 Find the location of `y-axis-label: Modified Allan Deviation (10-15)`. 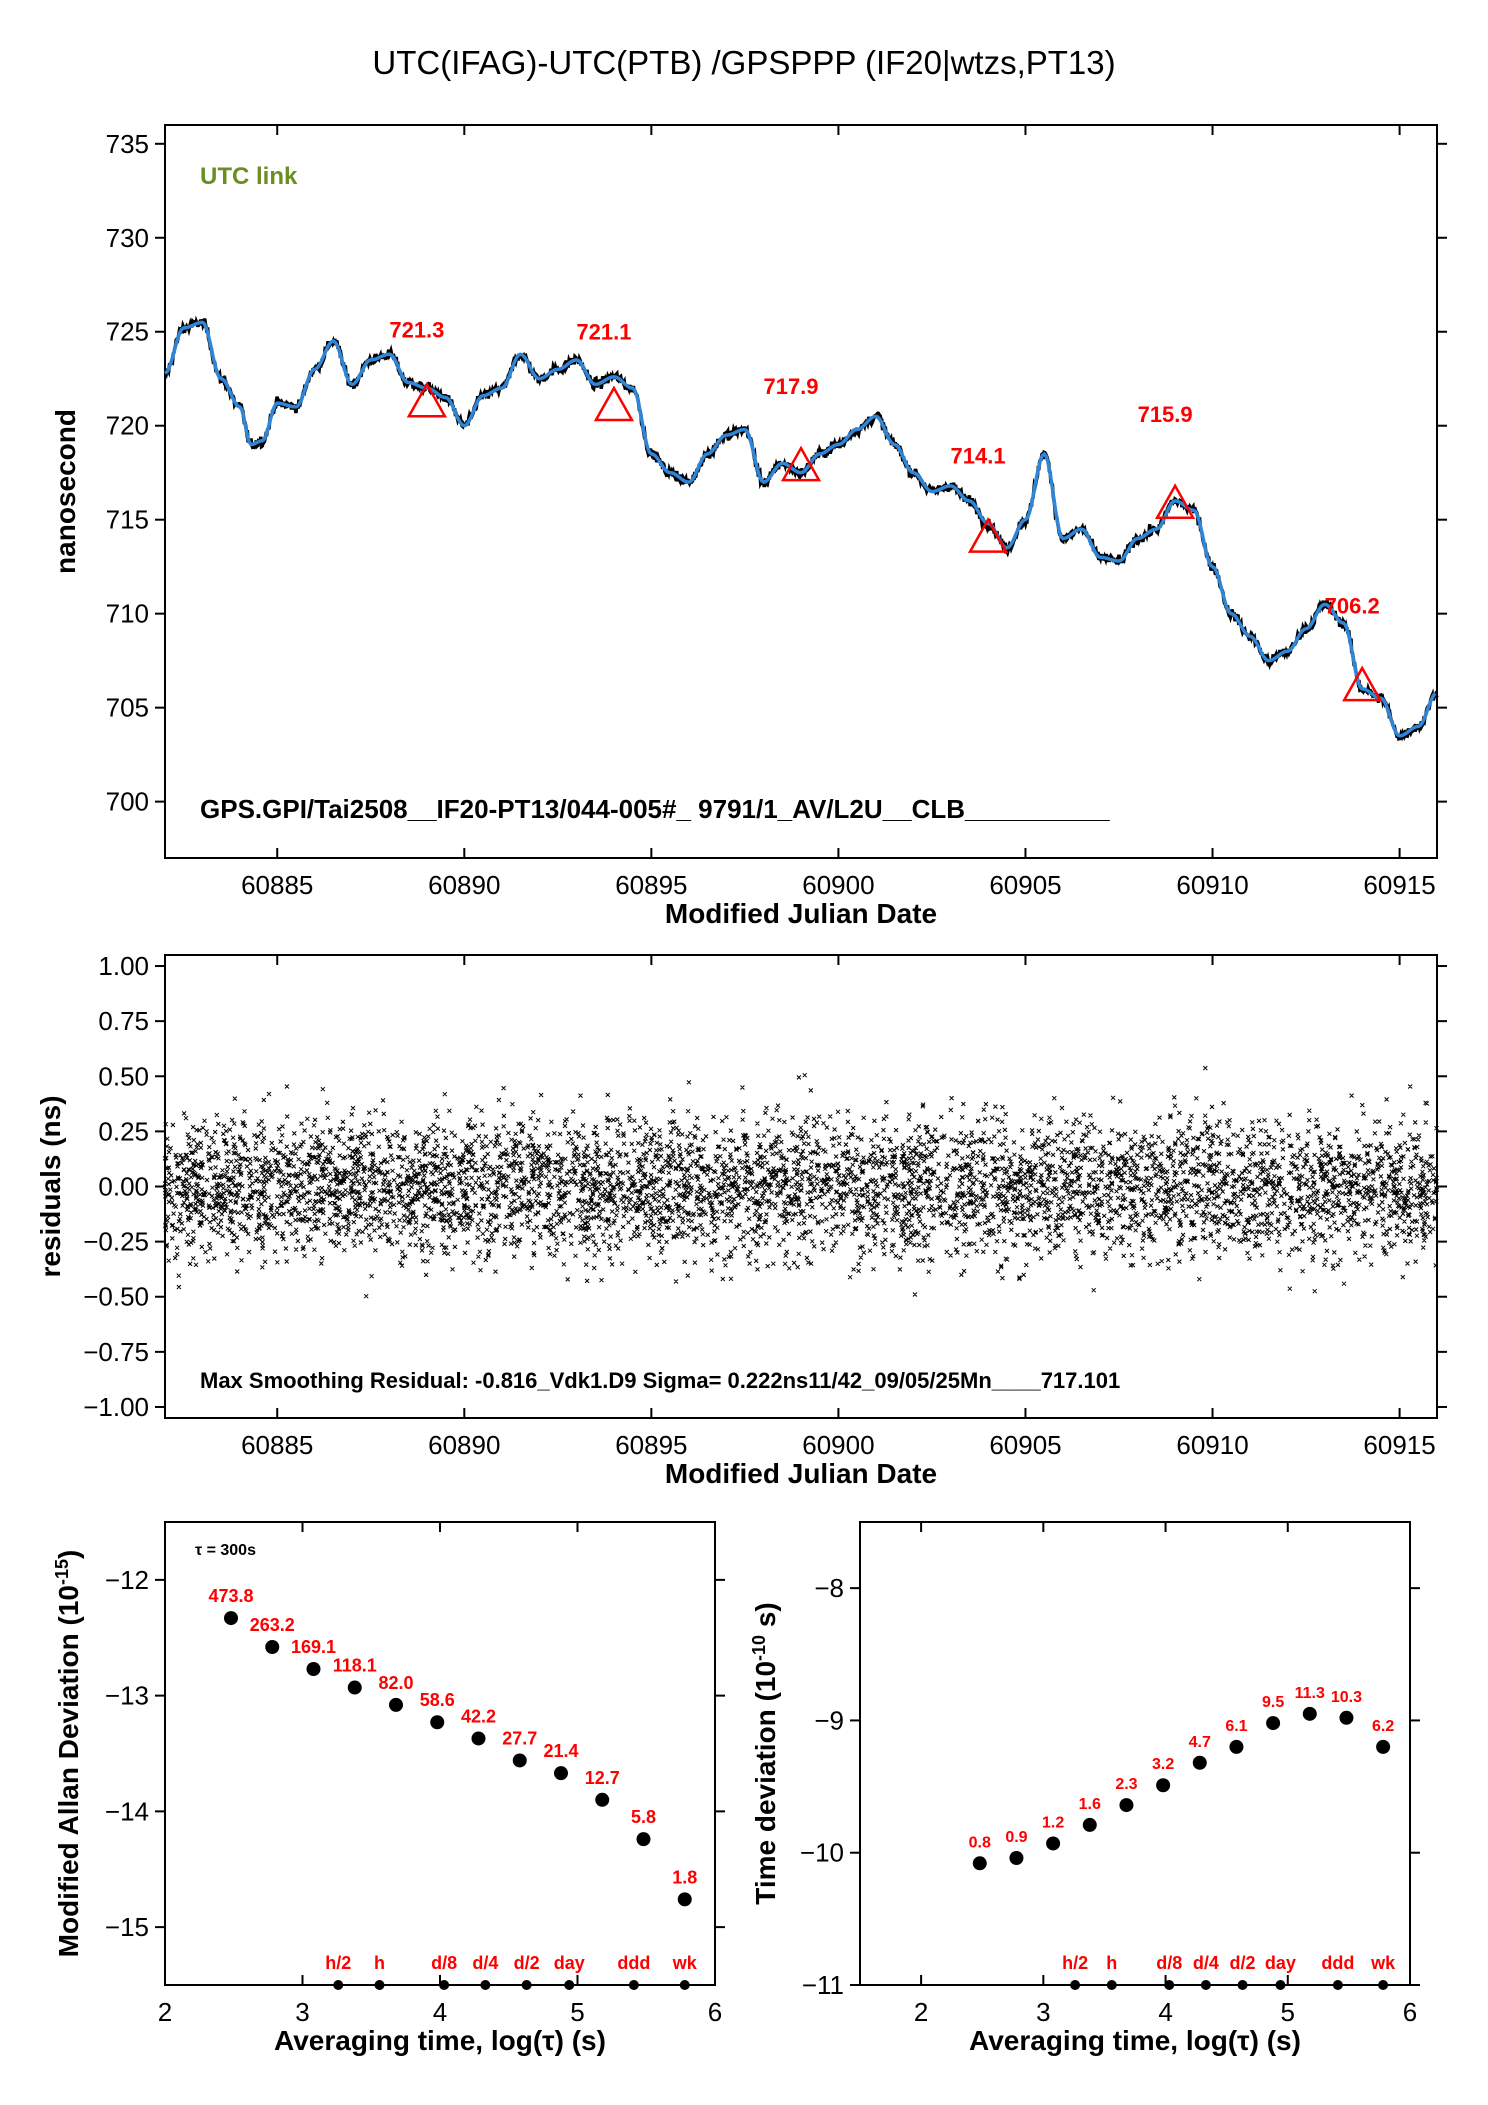

y-axis-label: Modified Allan Deviation (10-15) is located at coordinates (68, 1754).